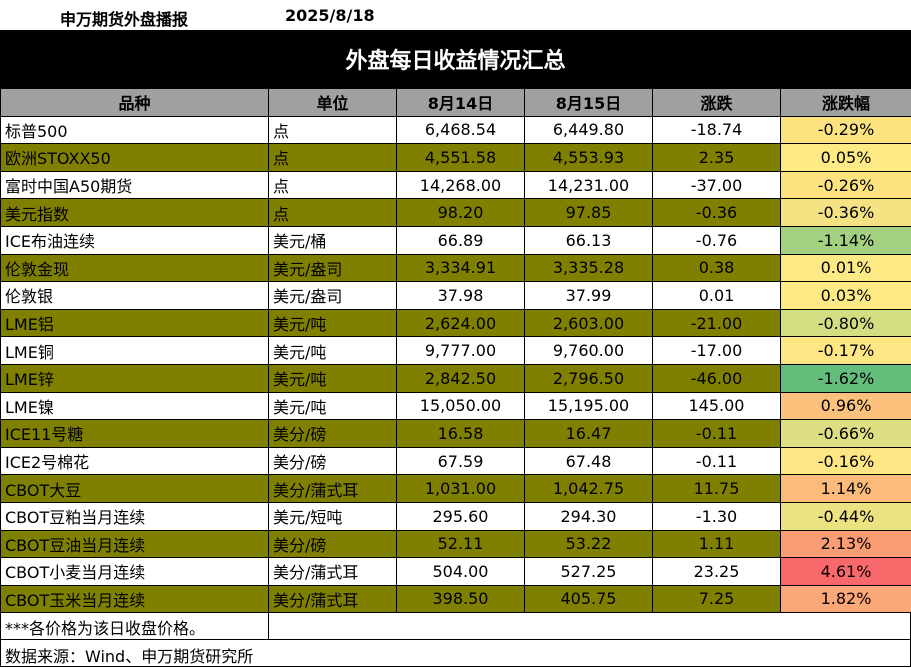  I want to click on cell-aug15: 16.47, so click(588, 433).